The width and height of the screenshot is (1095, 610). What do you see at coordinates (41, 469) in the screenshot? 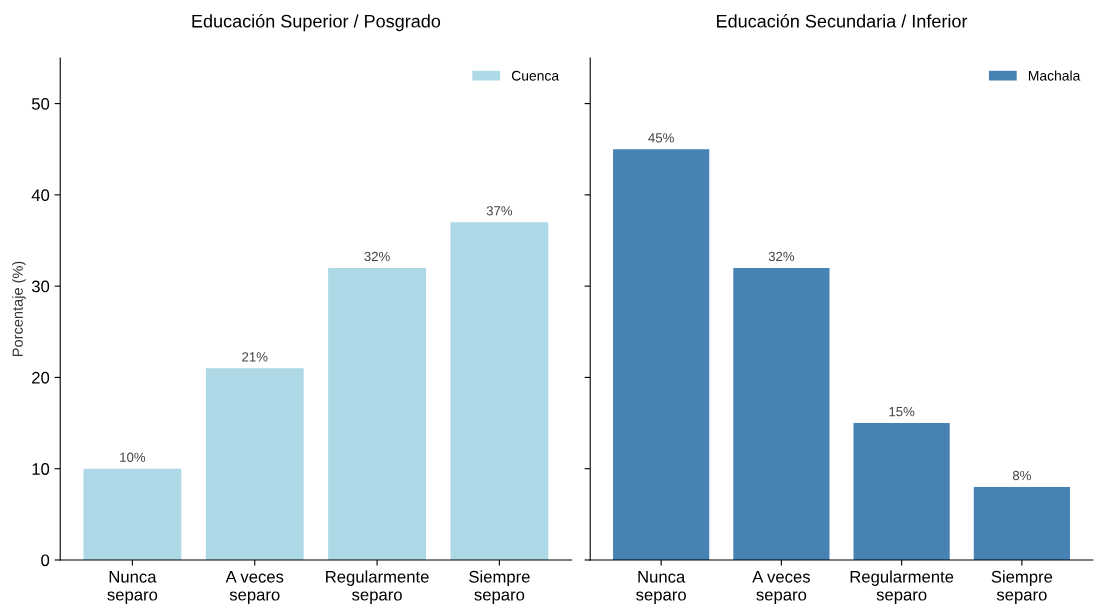
I see `y-tick-label: 10` at bounding box center [41, 469].